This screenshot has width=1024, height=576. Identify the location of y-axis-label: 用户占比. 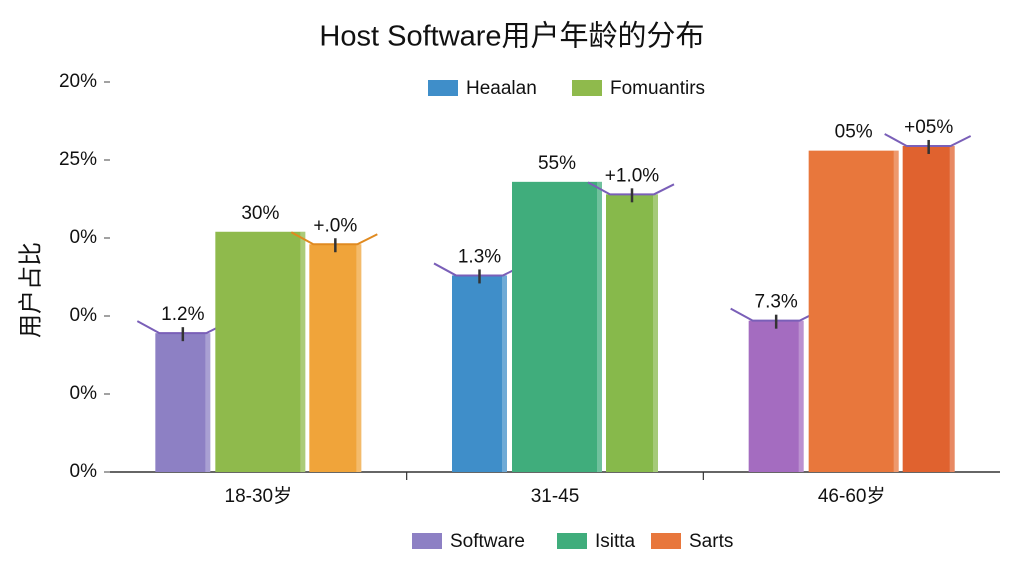
(30, 290).